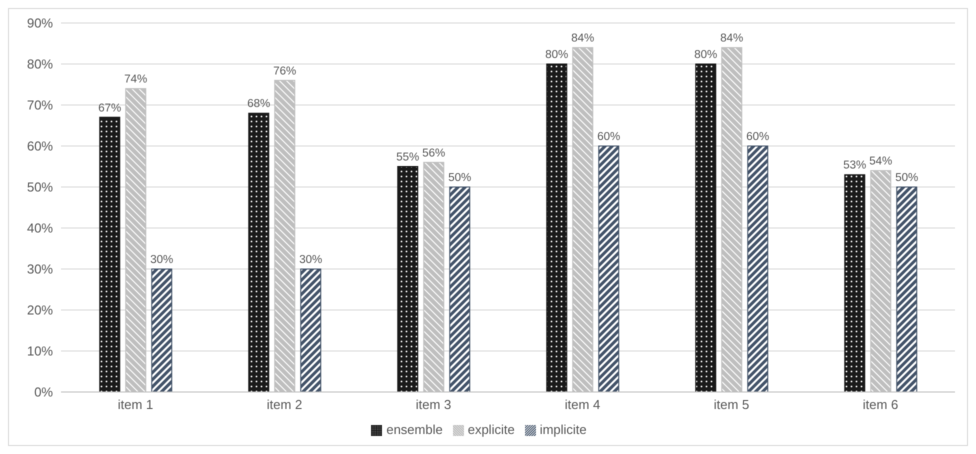  I want to click on y-tick-label: 50%, so click(40, 187).